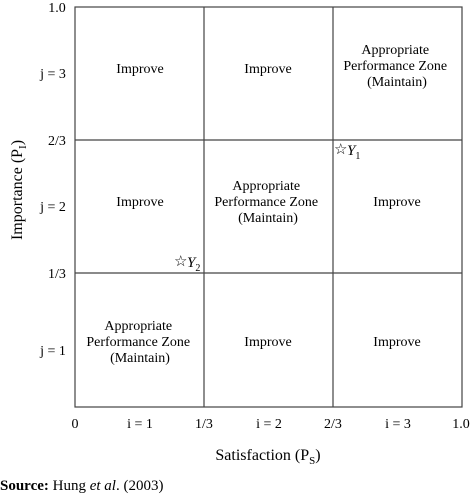  What do you see at coordinates (353, 152) in the screenshot?
I see `point-y1-label: Y1` at bounding box center [353, 152].